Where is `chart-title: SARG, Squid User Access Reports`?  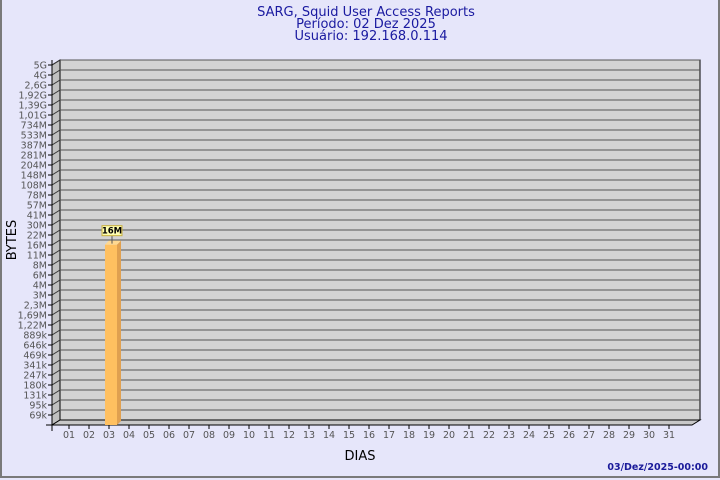
chart-title: SARG, Squid User Access Reports is located at coordinates (366, 12).